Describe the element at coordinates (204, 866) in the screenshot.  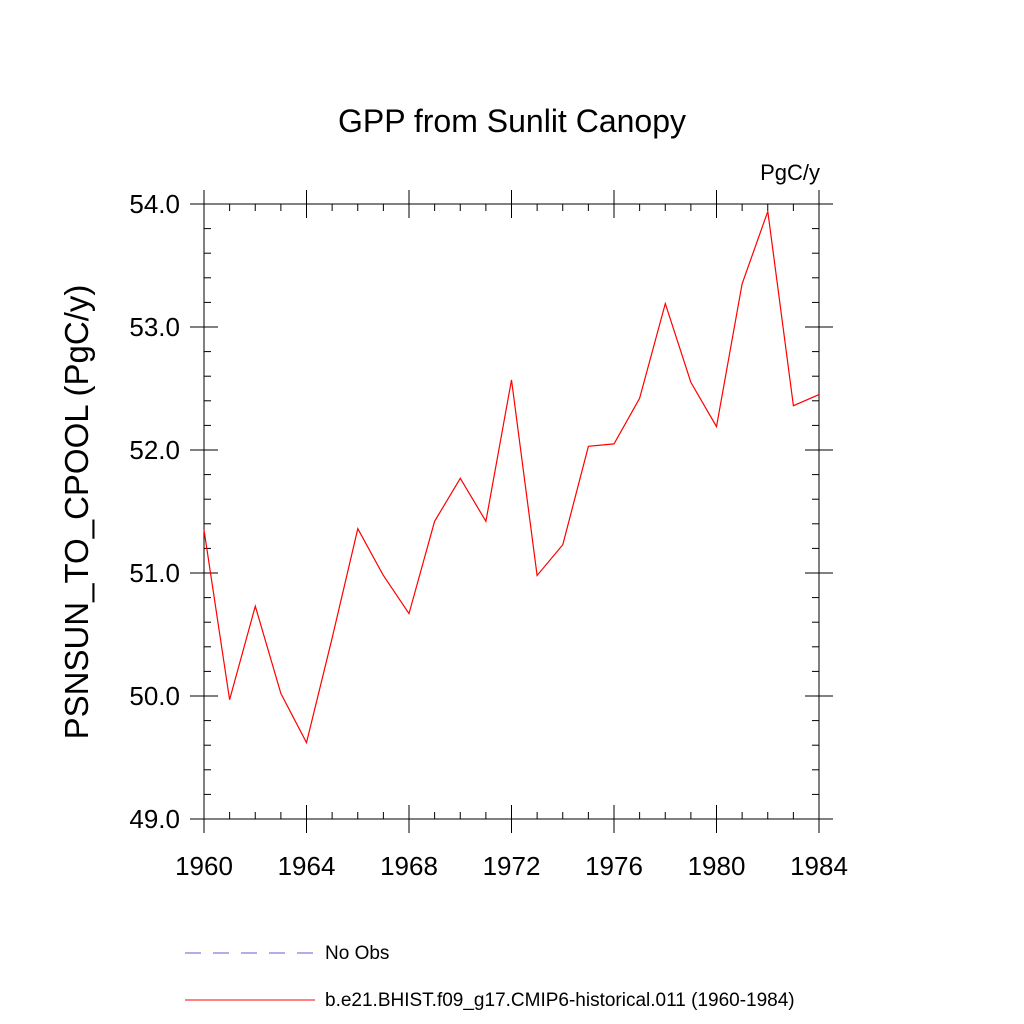
I see `x-tick-label: 1960` at that location.